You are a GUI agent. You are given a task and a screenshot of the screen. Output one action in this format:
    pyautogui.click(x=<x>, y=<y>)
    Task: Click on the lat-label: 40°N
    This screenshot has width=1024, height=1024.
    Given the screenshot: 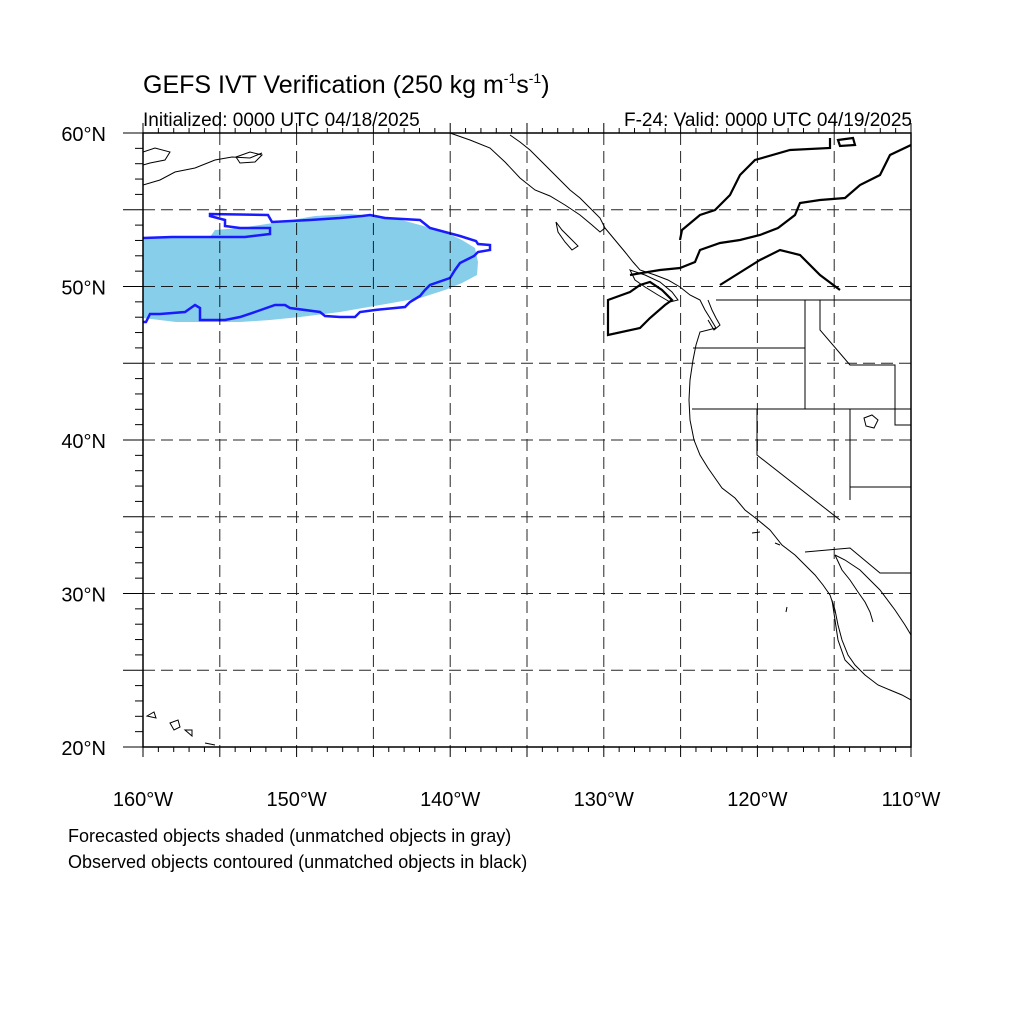 What is the action you would take?
    pyautogui.click(x=83, y=442)
    